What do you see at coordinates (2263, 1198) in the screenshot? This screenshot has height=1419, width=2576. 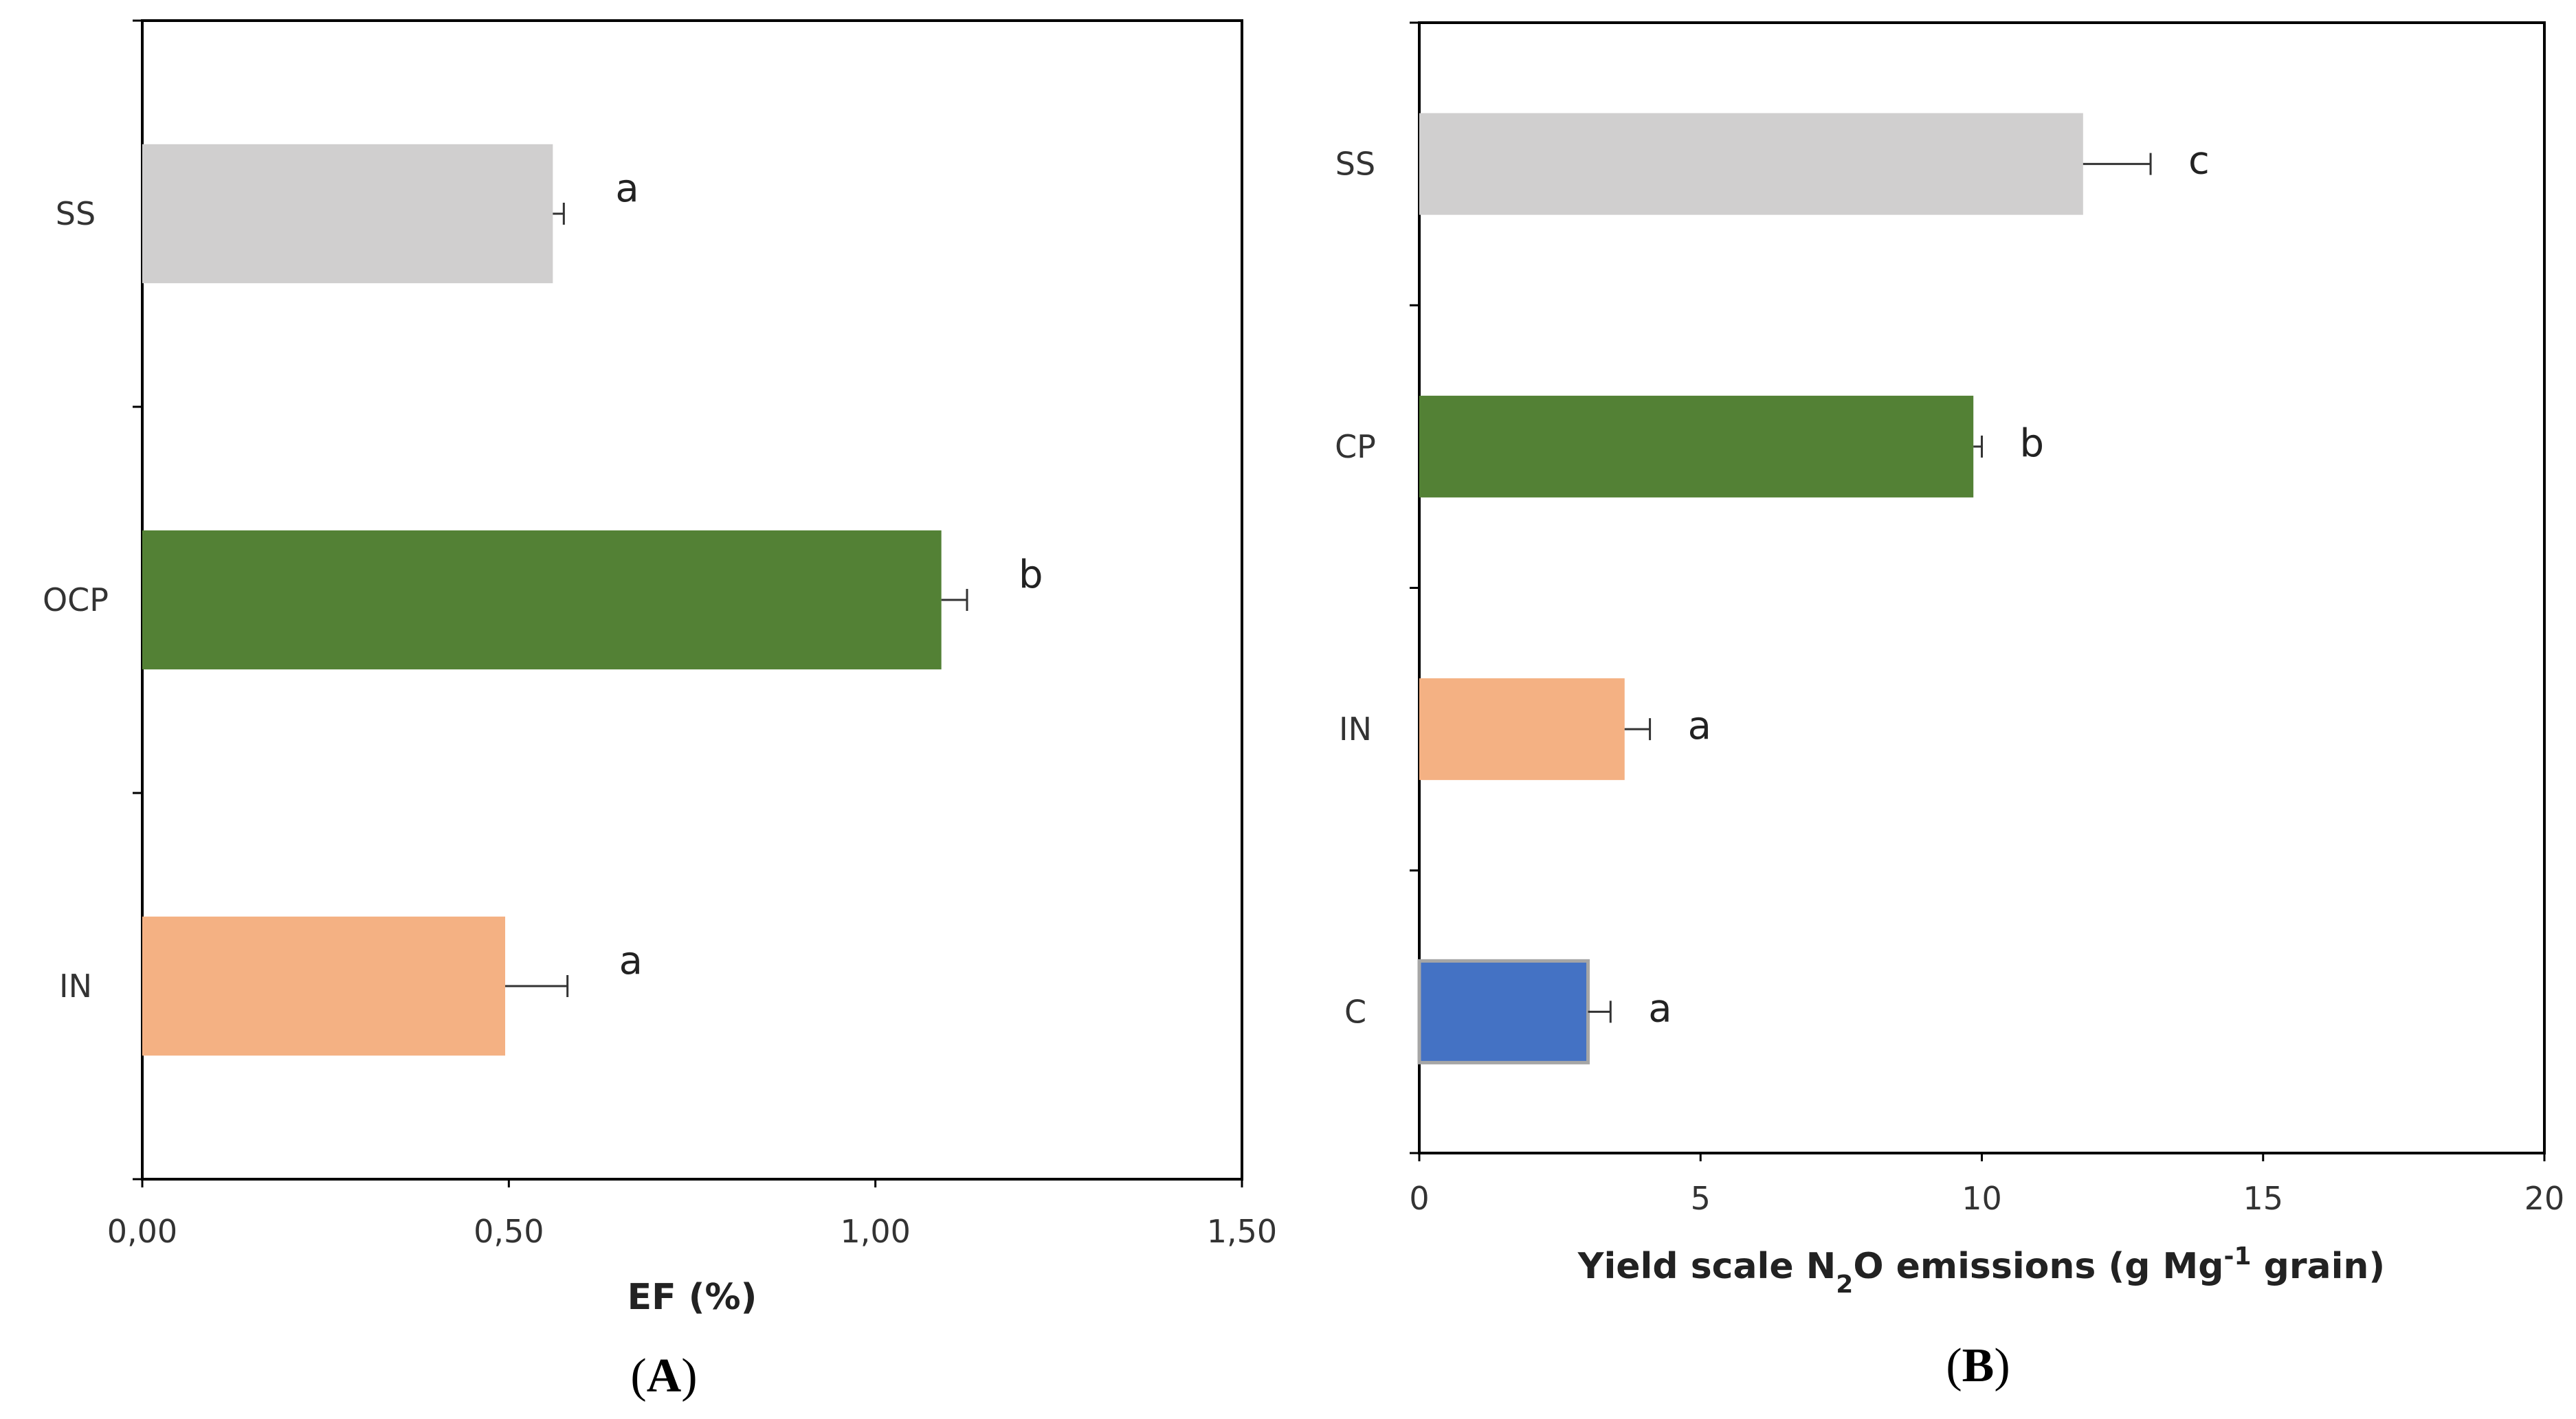 I see `x-tick-label: 15` at bounding box center [2263, 1198].